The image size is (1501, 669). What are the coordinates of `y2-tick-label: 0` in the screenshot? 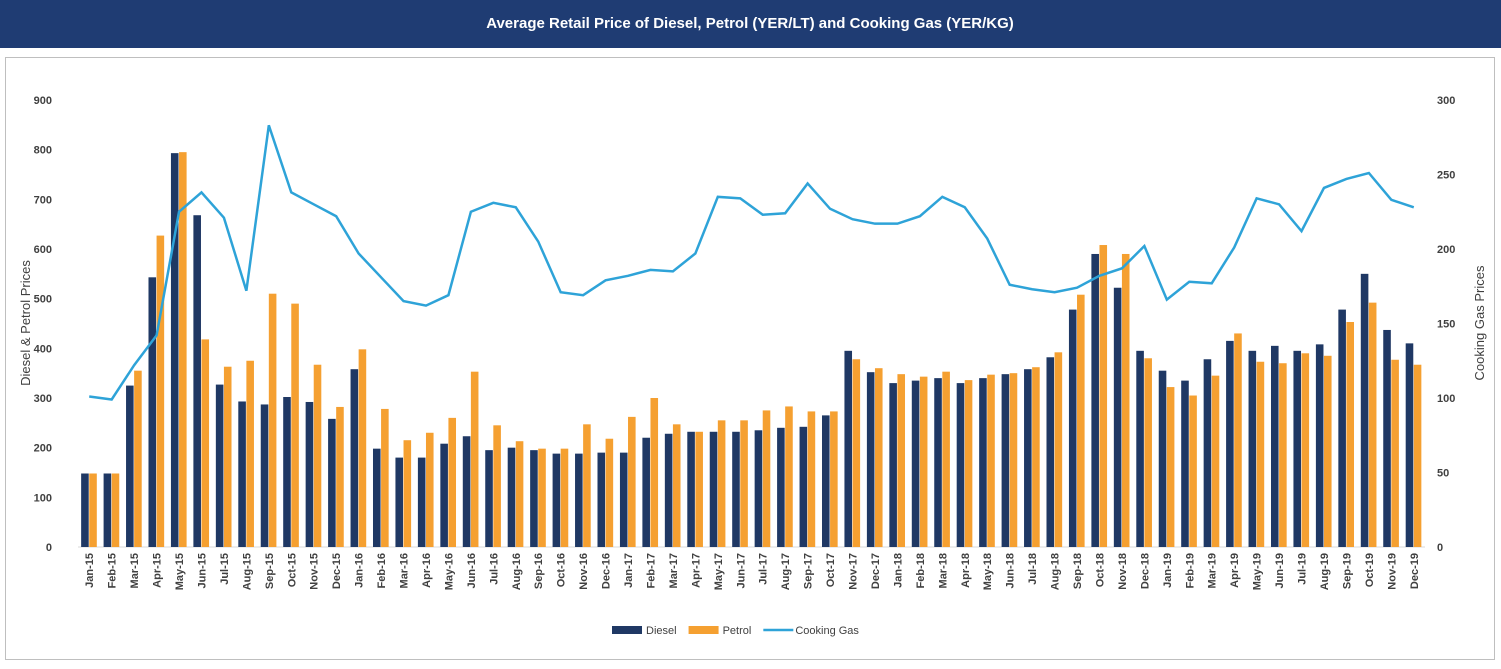 It's located at (1440, 548).